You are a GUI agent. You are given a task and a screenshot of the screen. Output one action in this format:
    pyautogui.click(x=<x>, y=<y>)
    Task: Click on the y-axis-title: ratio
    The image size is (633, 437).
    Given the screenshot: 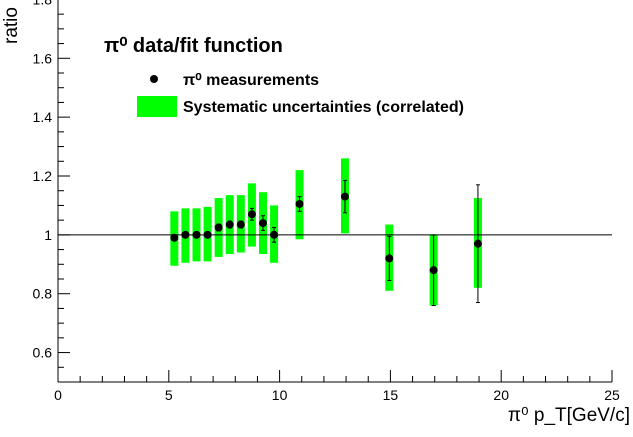 What is the action you would take?
    pyautogui.click(x=11, y=25)
    